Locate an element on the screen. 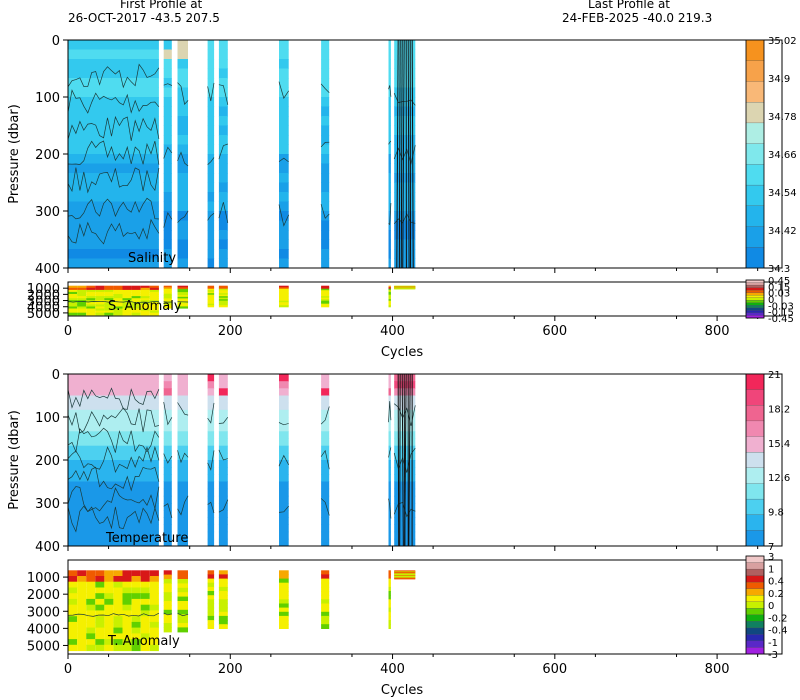 Image resolution: width=800 pixels, height=700 pixels. y-tick-label: 300 is located at coordinates (47, 504).